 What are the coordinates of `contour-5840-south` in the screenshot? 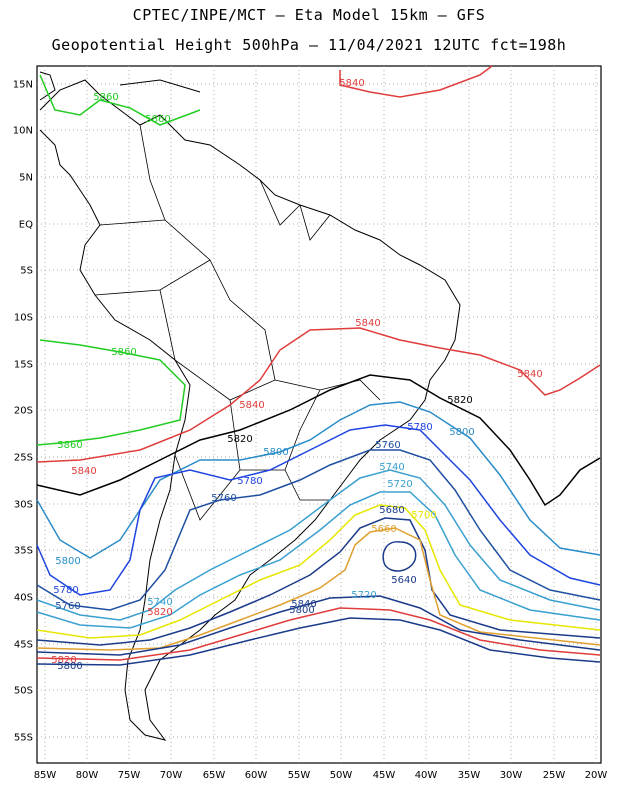 It's located at (318, 625).